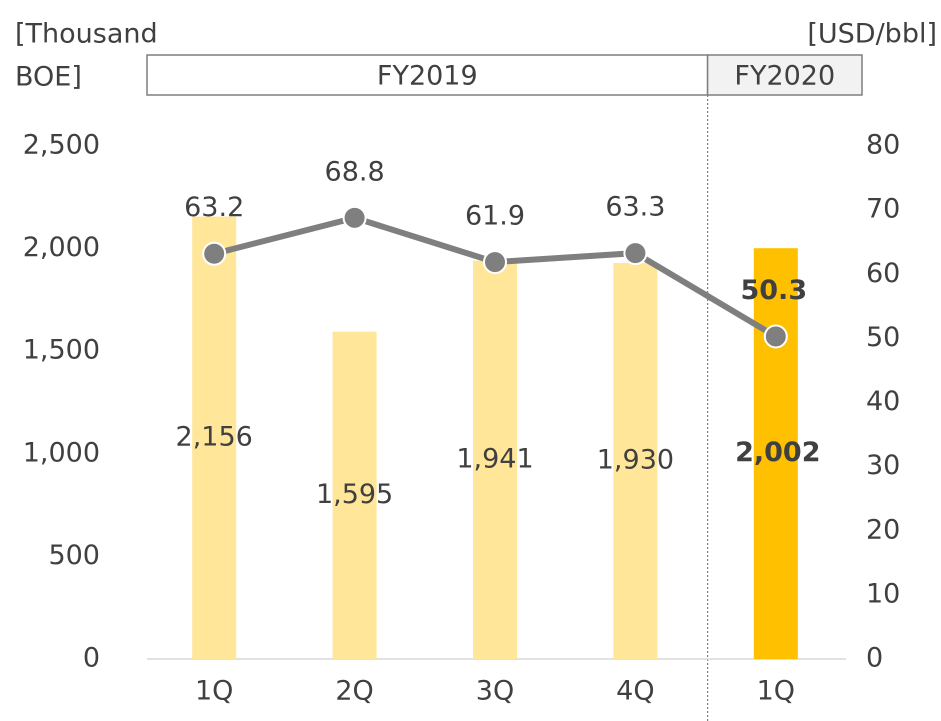  What do you see at coordinates (61, 452) in the screenshot?
I see `y-tick-label: 1,000` at bounding box center [61, 452].